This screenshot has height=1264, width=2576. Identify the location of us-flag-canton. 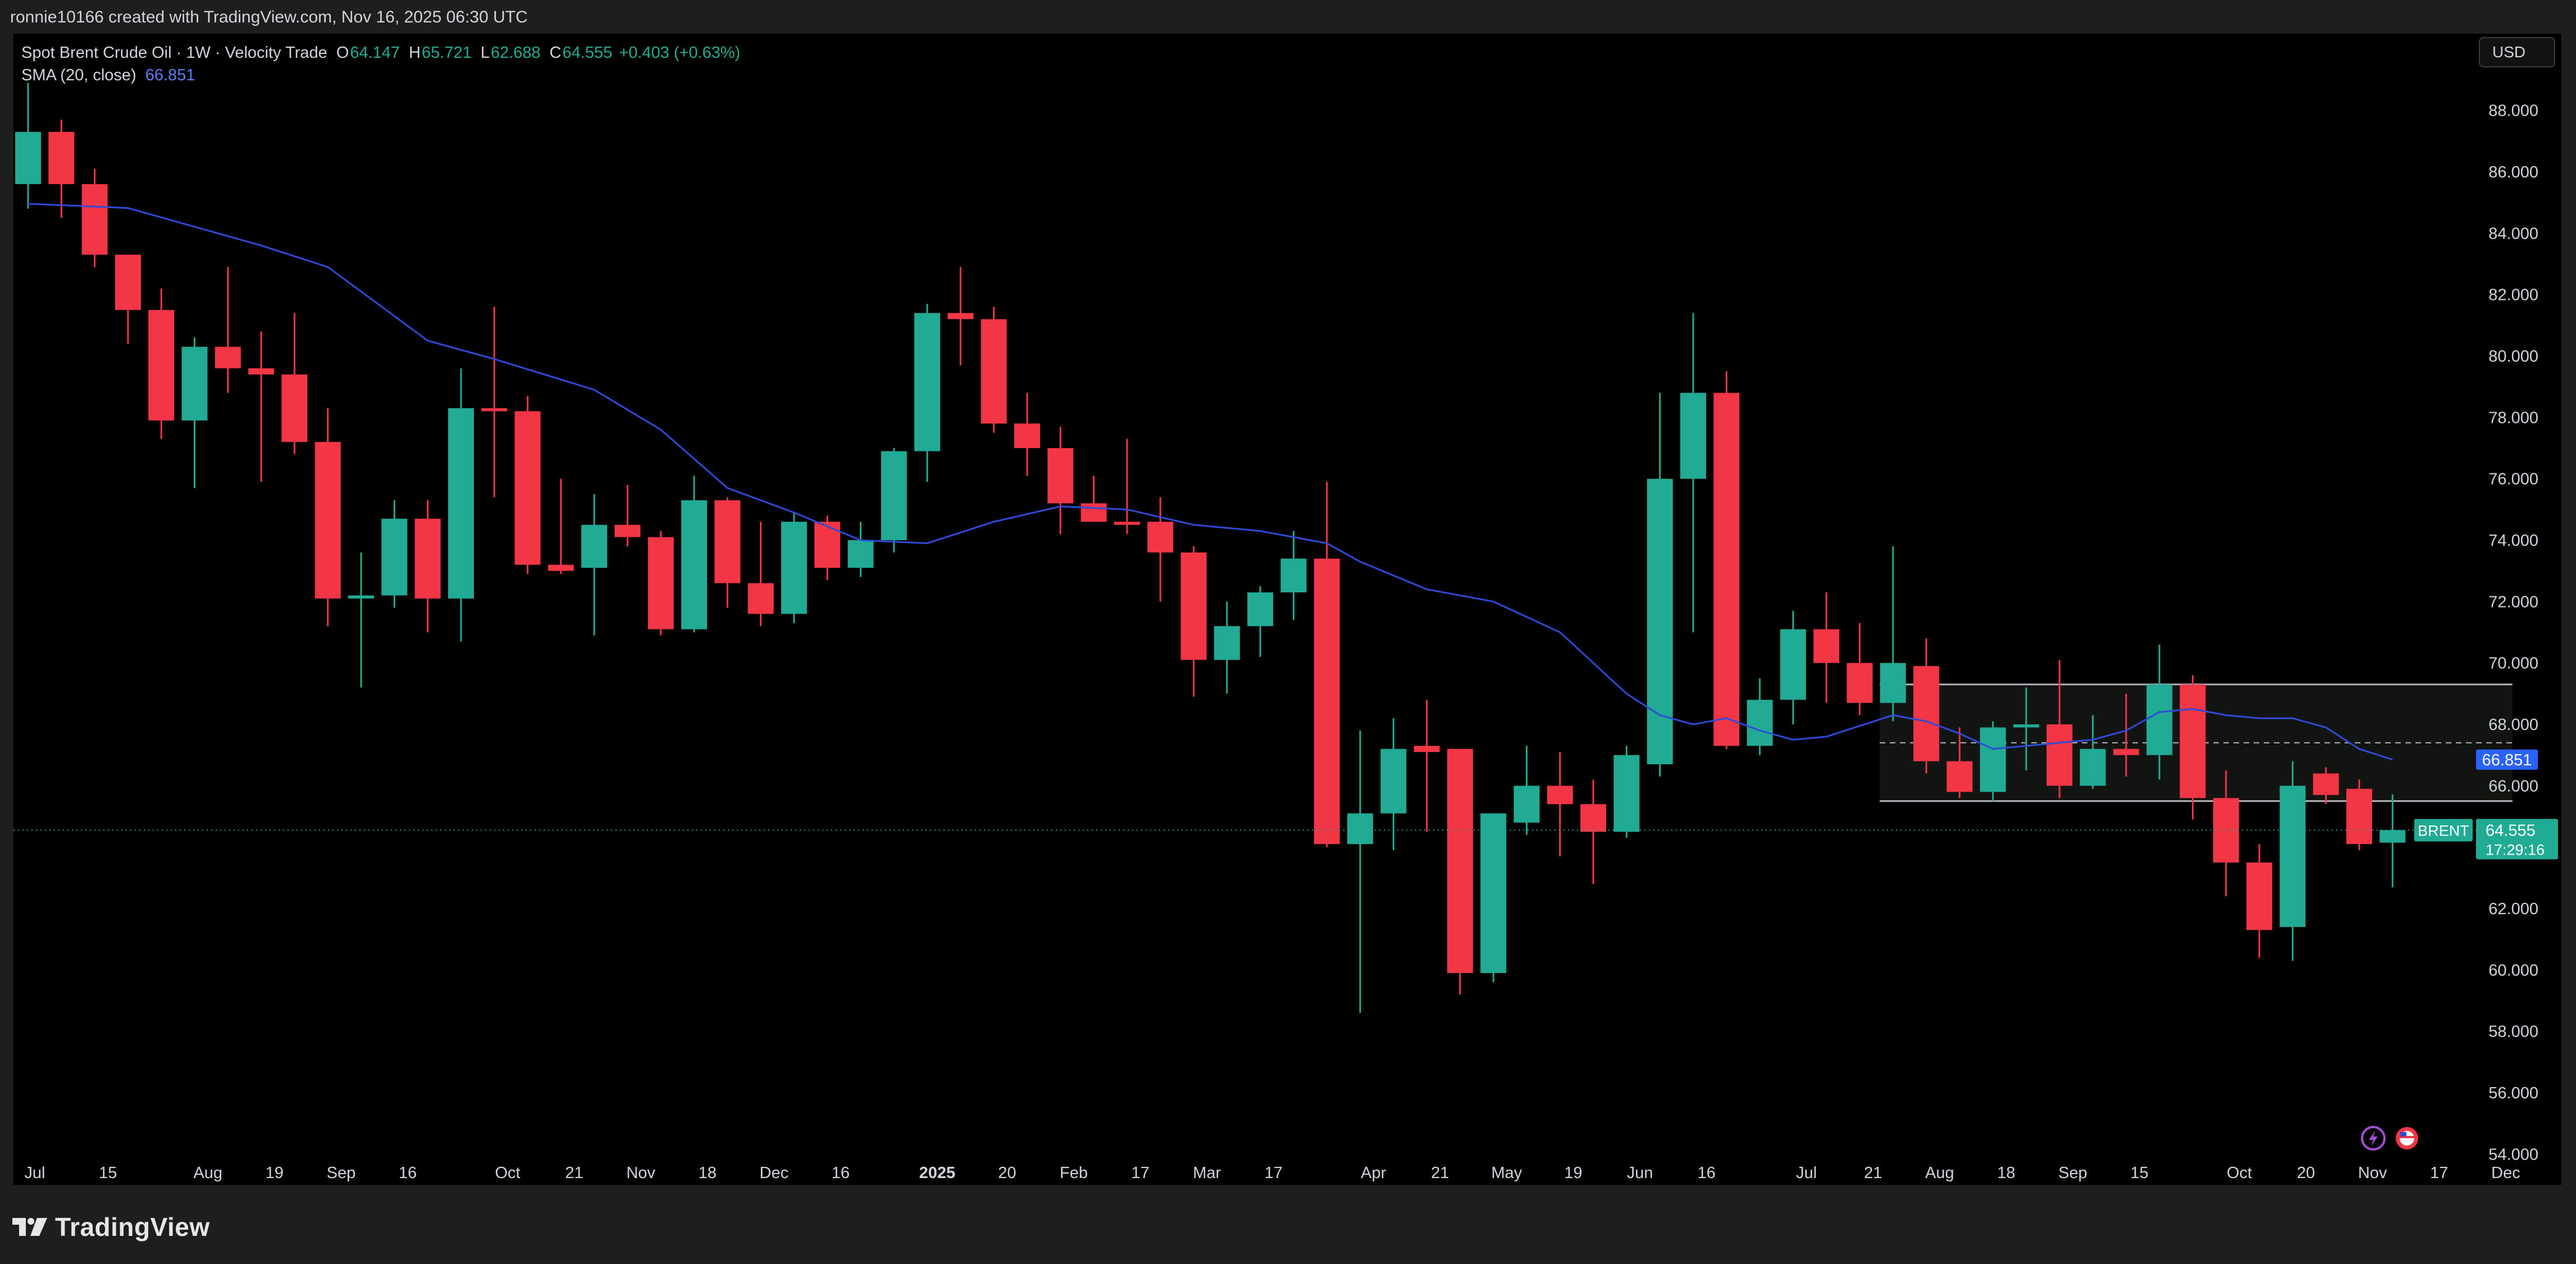
(2403, 1134).